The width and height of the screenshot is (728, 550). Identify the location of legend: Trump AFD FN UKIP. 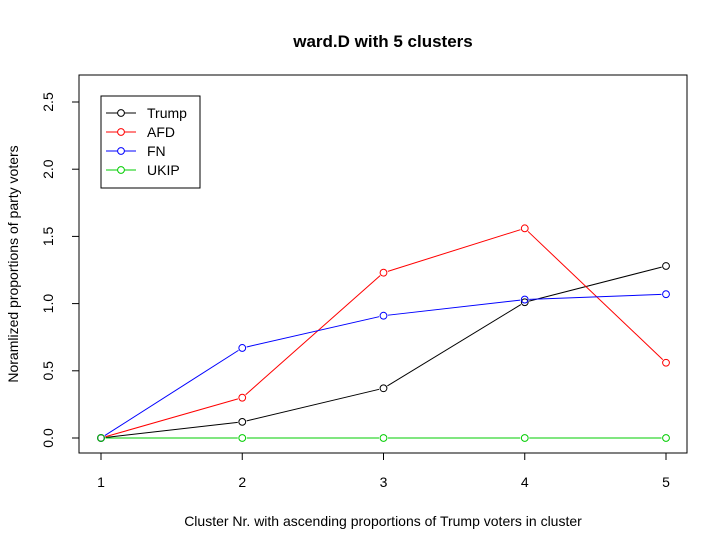
(150, 142).